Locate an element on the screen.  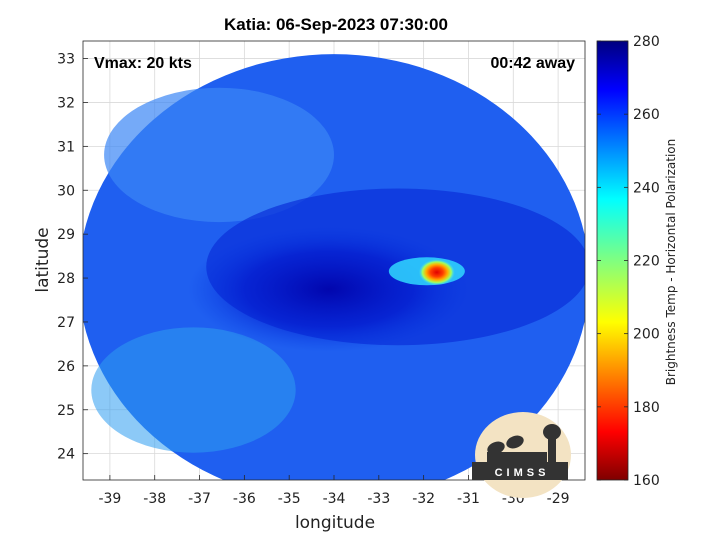
y-tick-label: 25 is located at coordinates (66, 411).